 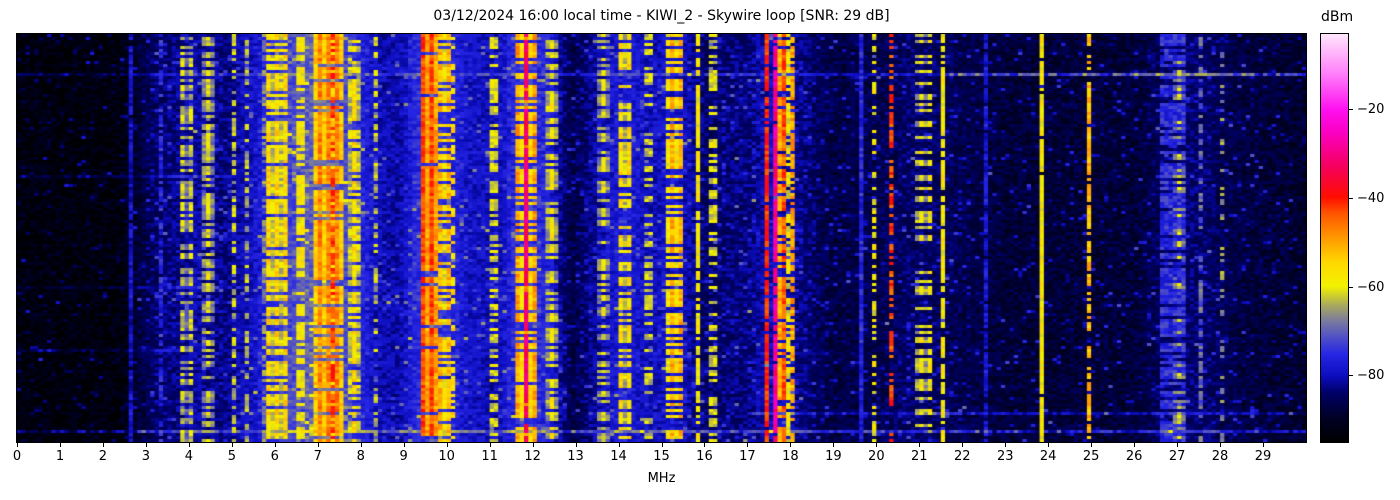 I want to click on x-tick-label: 23, so click(x=1005, y=456).